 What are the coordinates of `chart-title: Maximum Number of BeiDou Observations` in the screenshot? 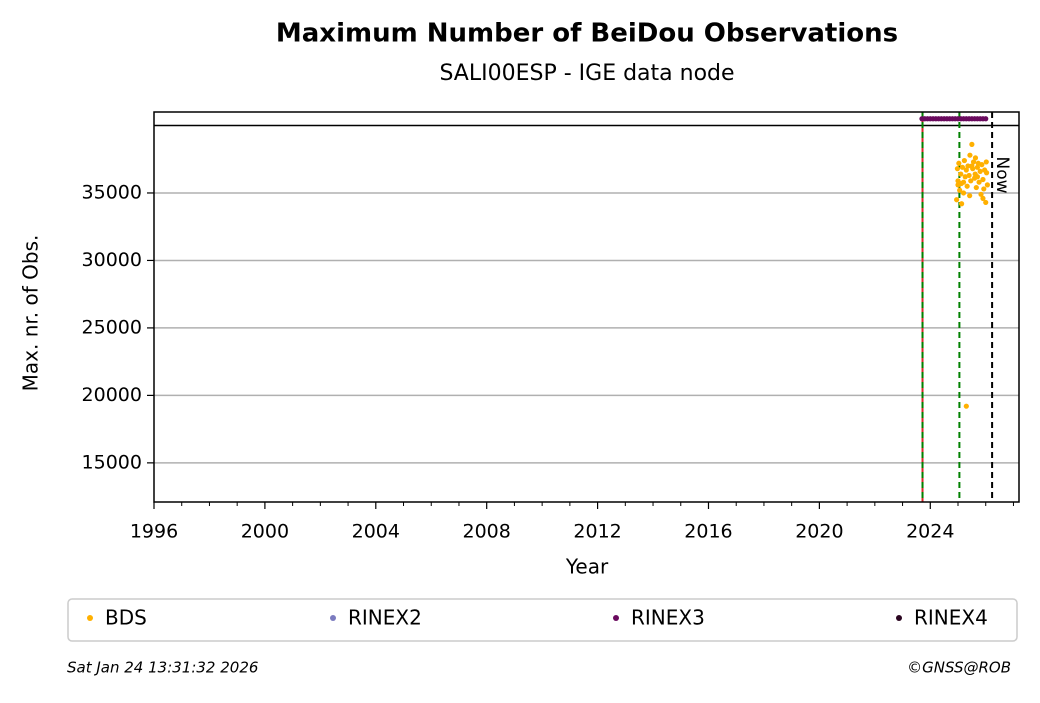 It's located at (587, 34).